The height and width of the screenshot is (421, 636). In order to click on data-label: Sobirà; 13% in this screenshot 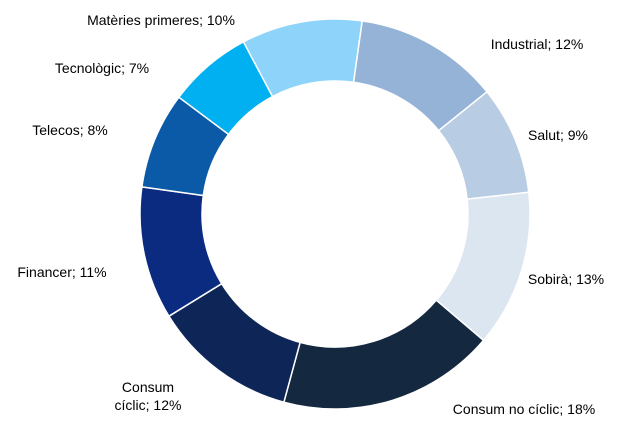, I will do `click(566, 279)`.